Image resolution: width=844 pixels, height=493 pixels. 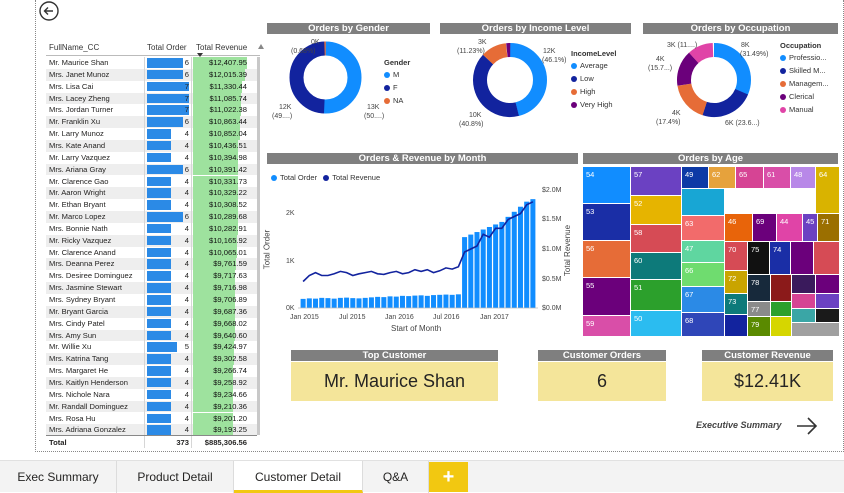 I want to click on occupation-slice-professional, so click(x=714, y=80).